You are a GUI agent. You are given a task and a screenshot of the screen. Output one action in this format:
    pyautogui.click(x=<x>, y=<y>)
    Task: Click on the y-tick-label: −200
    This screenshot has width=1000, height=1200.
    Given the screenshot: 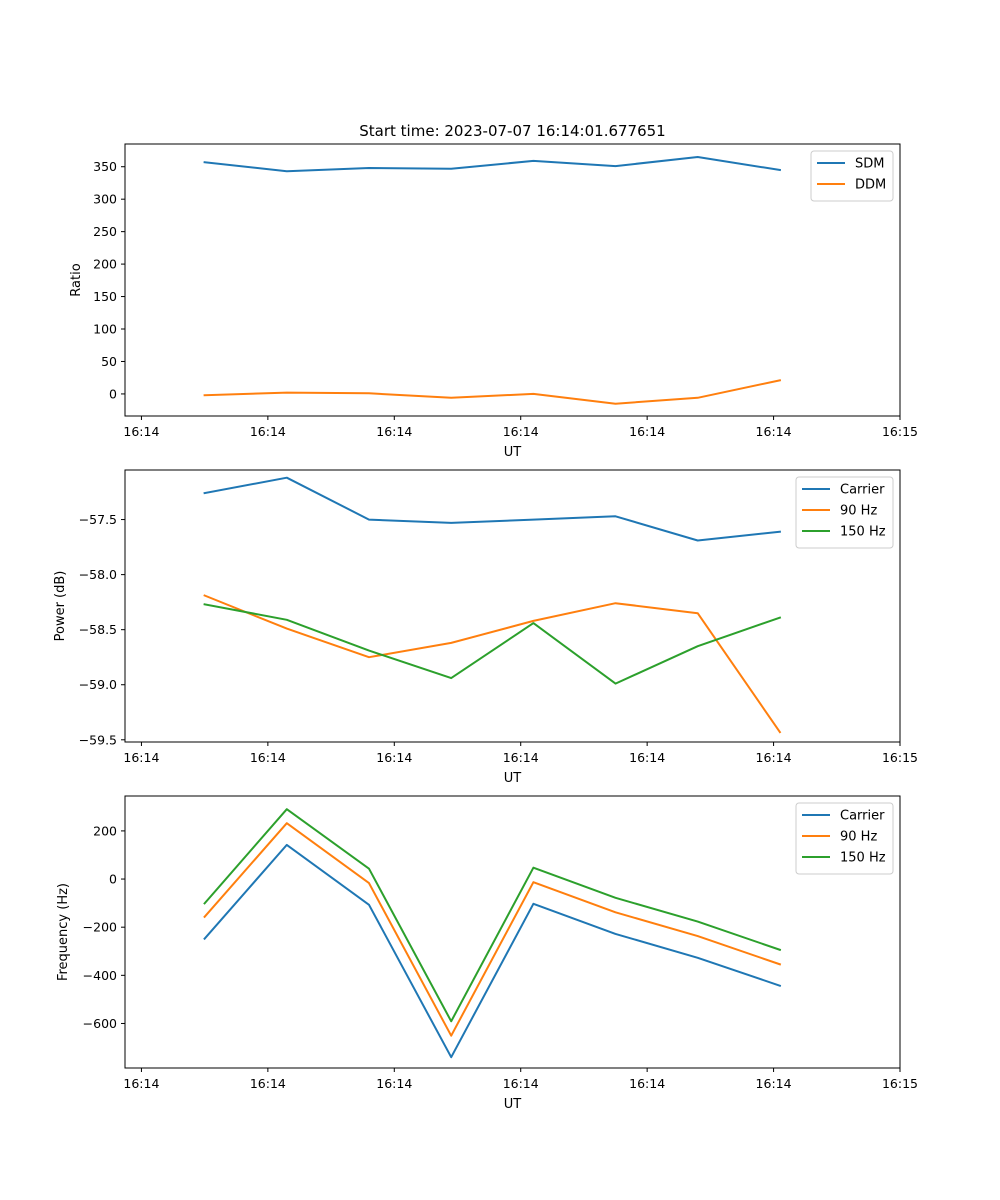 What is the action you would take?
    pyautogui.click(x=100, y=927)
    